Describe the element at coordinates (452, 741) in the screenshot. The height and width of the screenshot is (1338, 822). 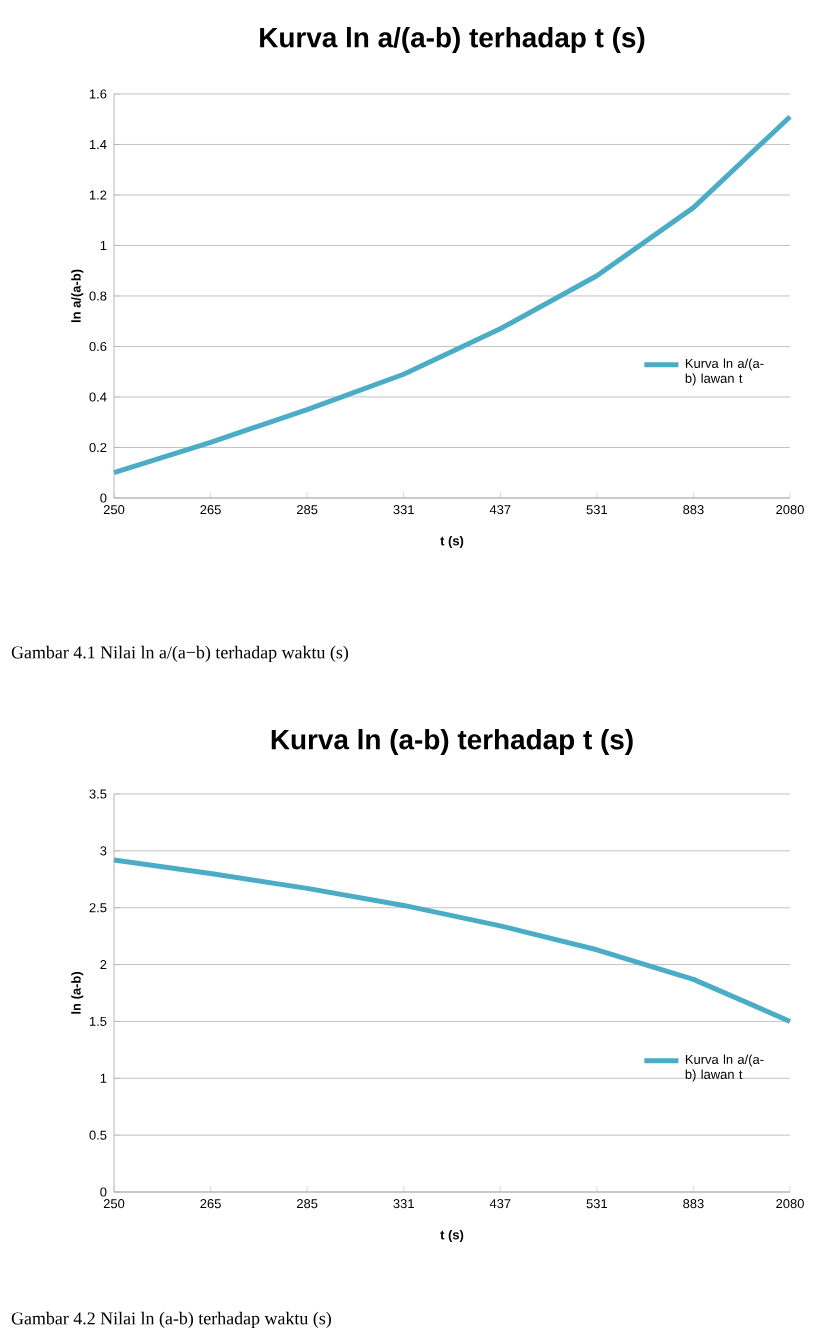
I see `chart-title: Kurva ln (a-b) terhadap t (s)` at that location.